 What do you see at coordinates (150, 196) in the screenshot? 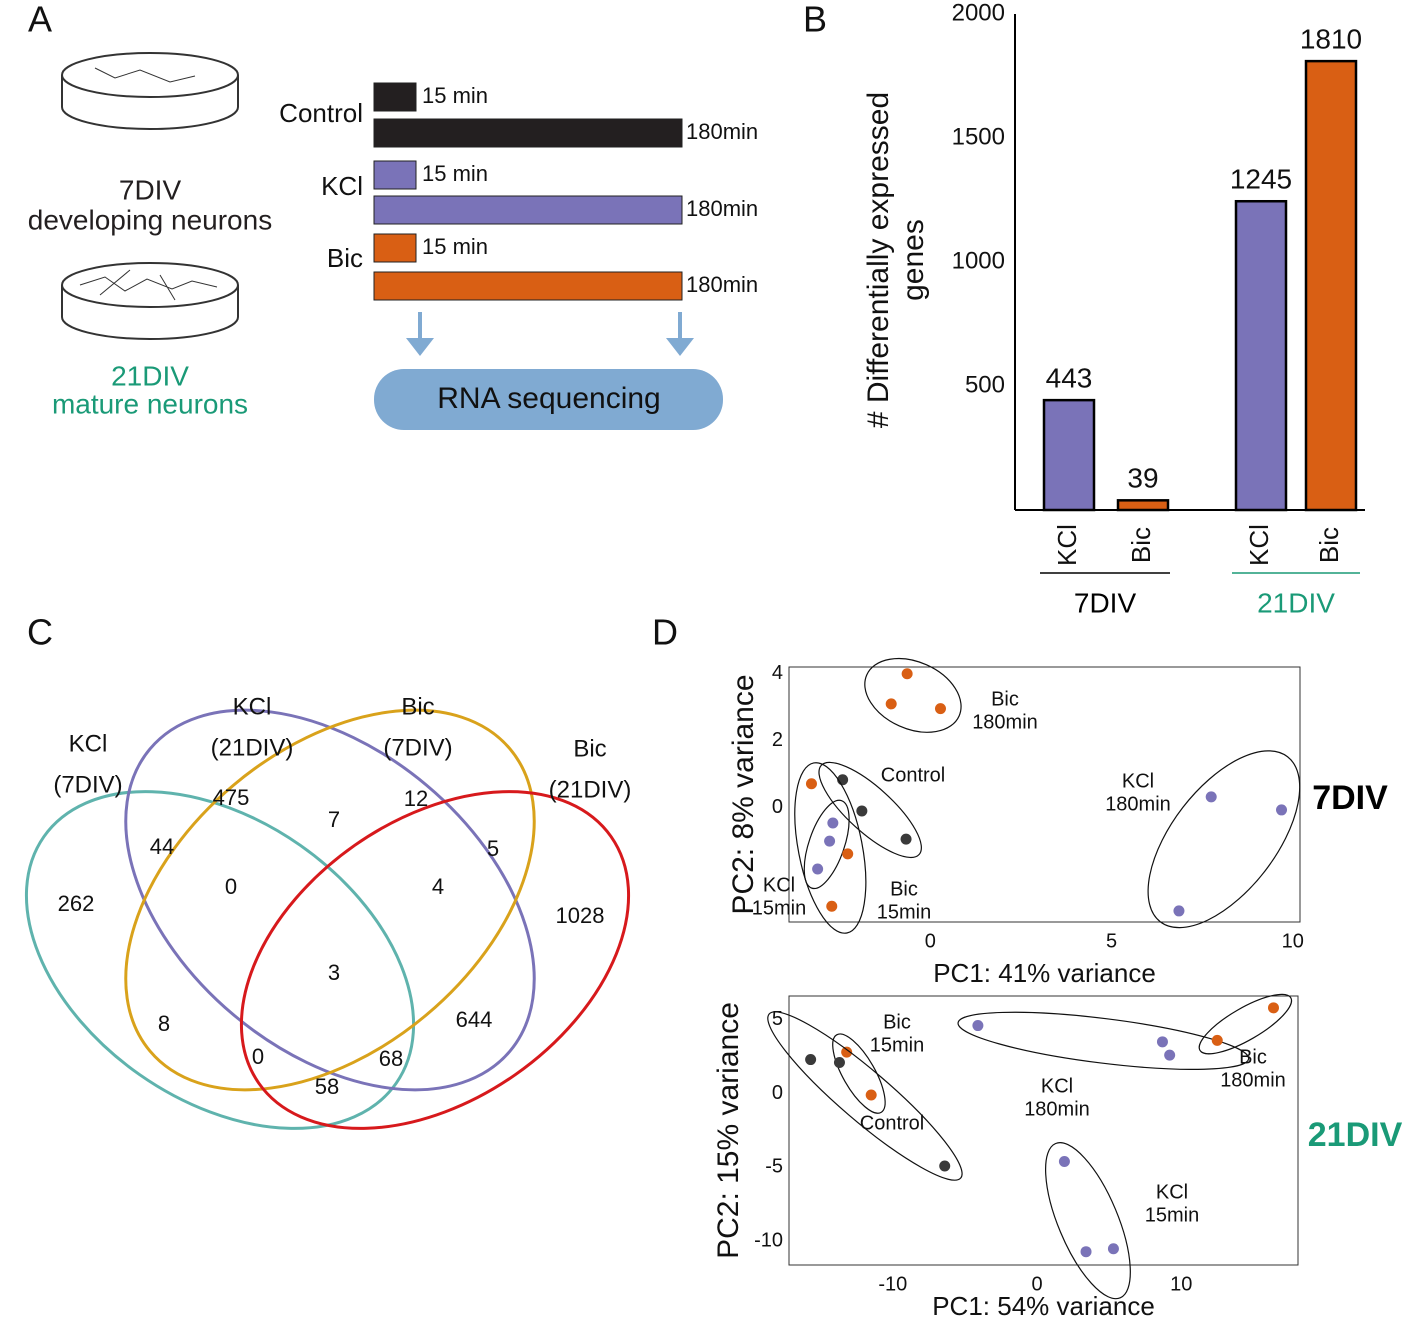
I see `dish-icon` at bounding box center [150, 196].